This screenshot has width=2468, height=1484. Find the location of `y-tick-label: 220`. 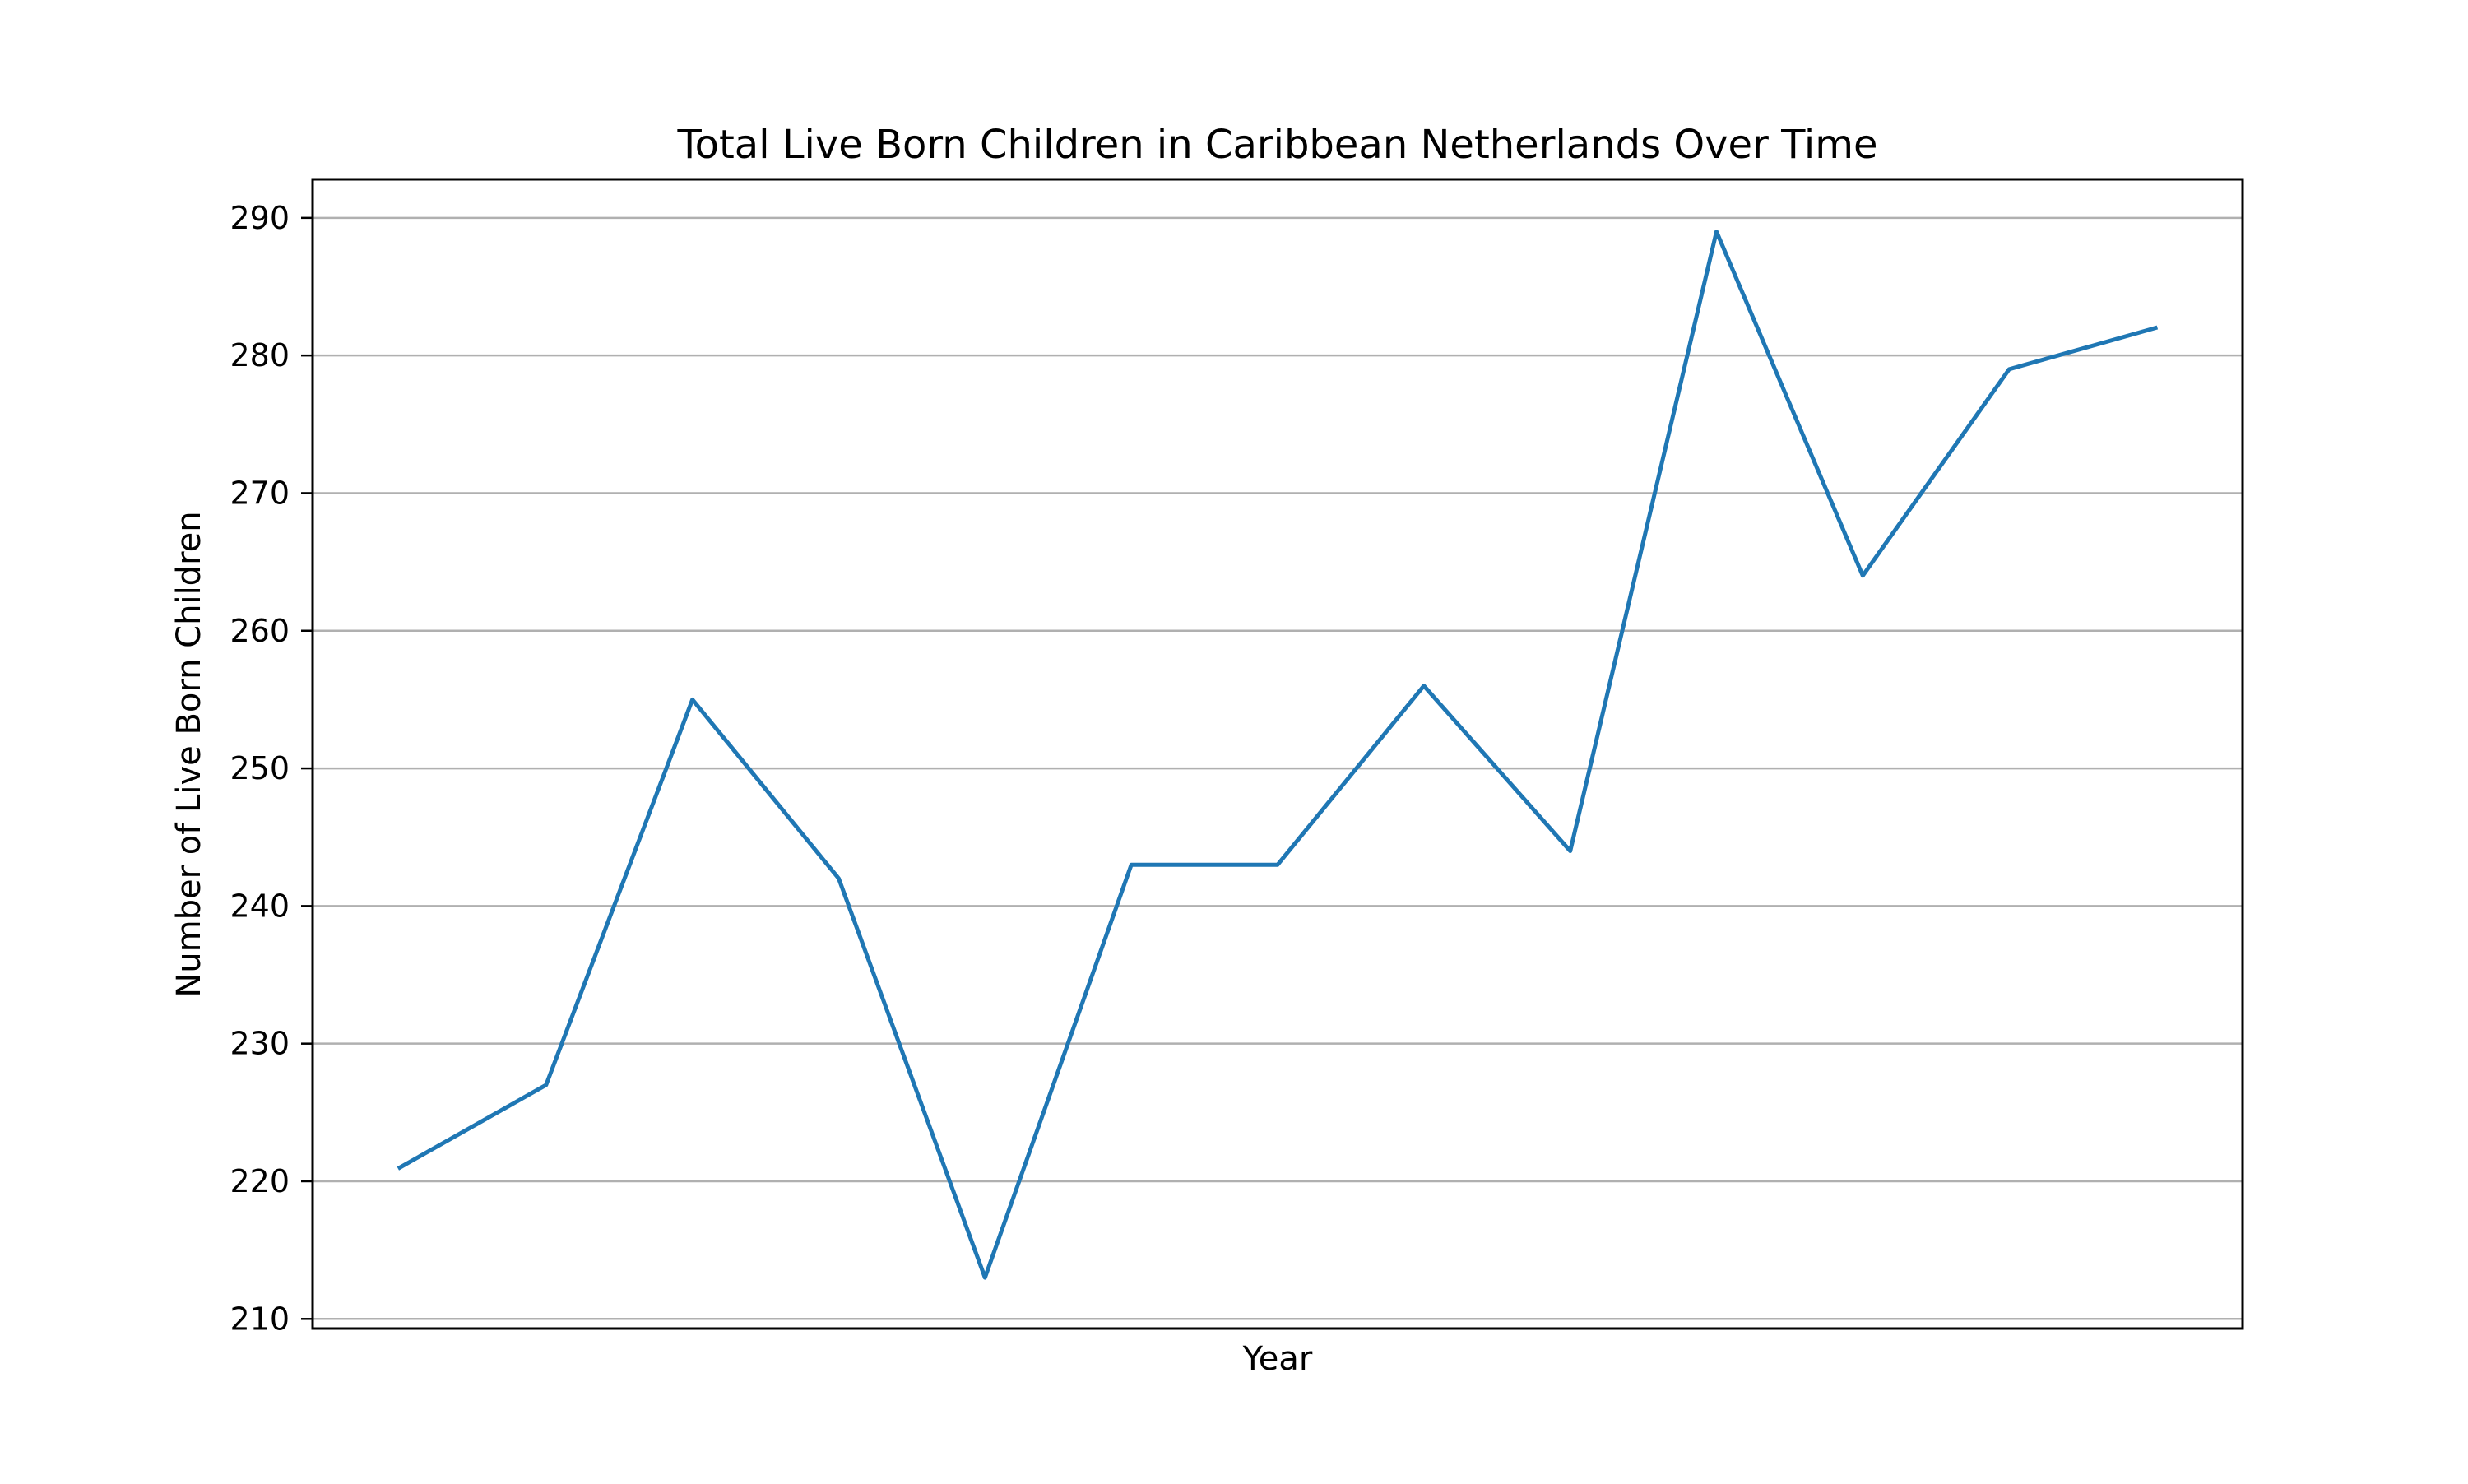

y-tick-label: 220 is located at coordinates (260, 1181).